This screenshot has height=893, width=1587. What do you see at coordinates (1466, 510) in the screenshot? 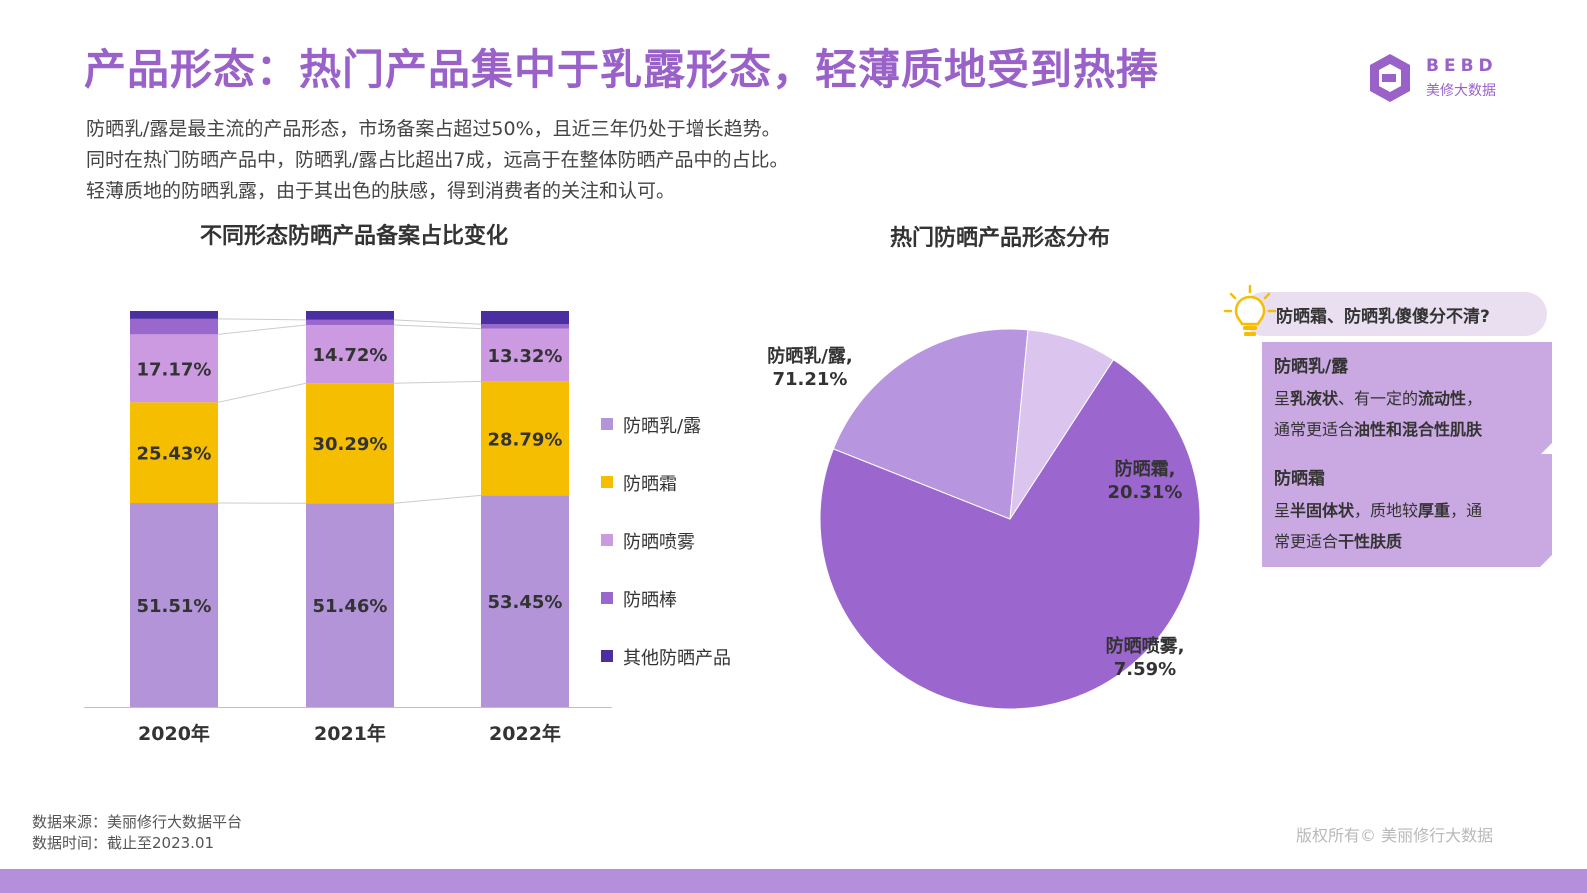
I see `text-span: ，通` at bounding box center [1466, 510].